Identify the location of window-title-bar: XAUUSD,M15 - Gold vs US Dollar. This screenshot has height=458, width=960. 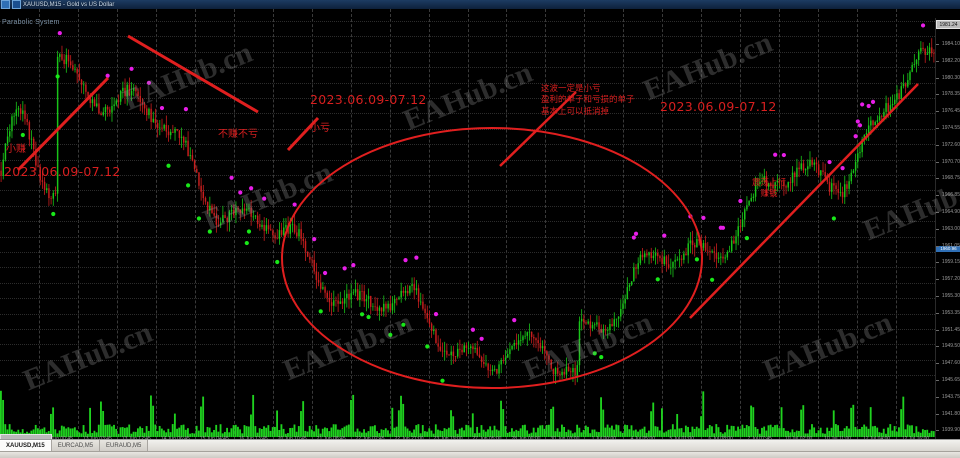
(480, 4).